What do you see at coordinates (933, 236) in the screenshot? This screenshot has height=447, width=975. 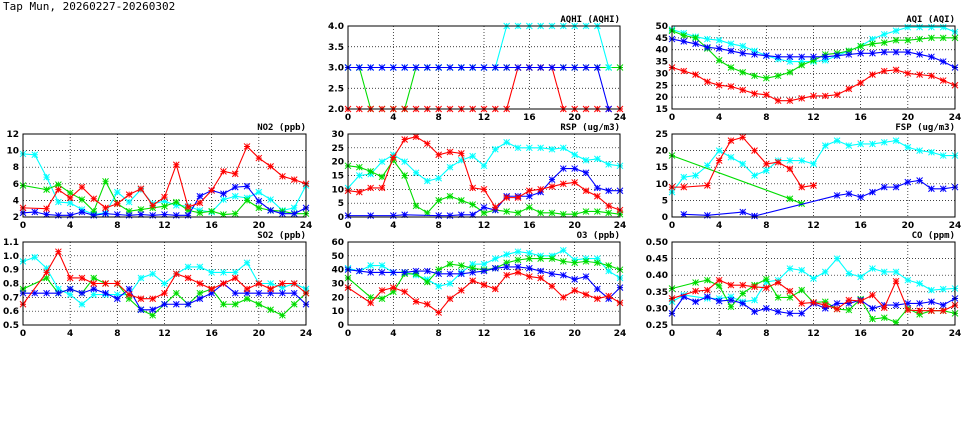 I see `chart-title: CO (ppm)` at bounding box center [933, 236].